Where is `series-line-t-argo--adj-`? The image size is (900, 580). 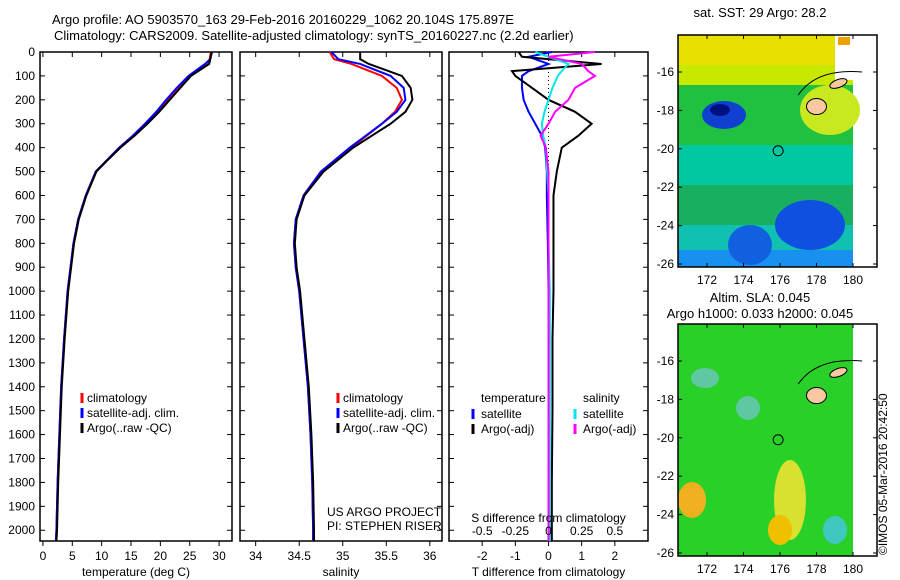
series-line-t-argo--adj- is located at coordinates (556, 296).